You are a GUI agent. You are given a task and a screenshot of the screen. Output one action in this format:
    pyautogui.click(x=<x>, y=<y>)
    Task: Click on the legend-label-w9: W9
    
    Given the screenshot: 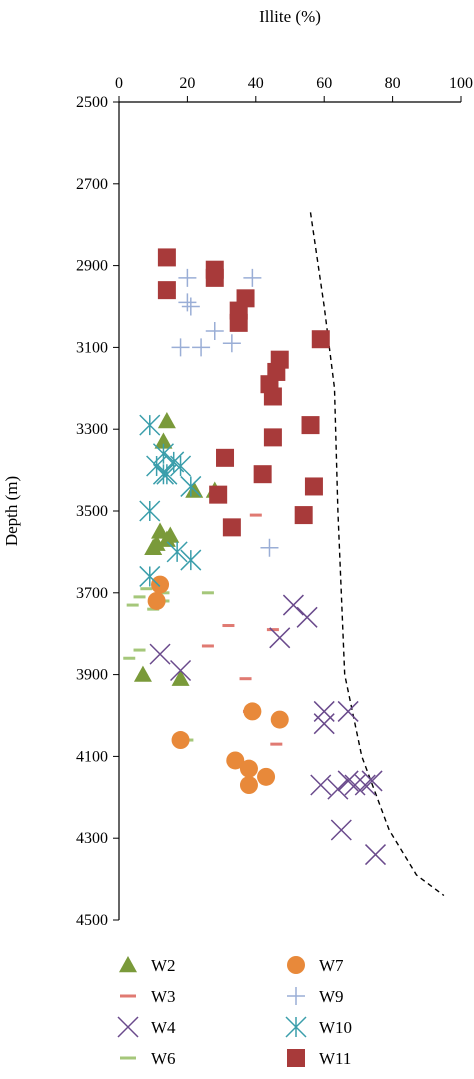 What is the action you would take?
    pyautogui.click(x=331, y=996)
    